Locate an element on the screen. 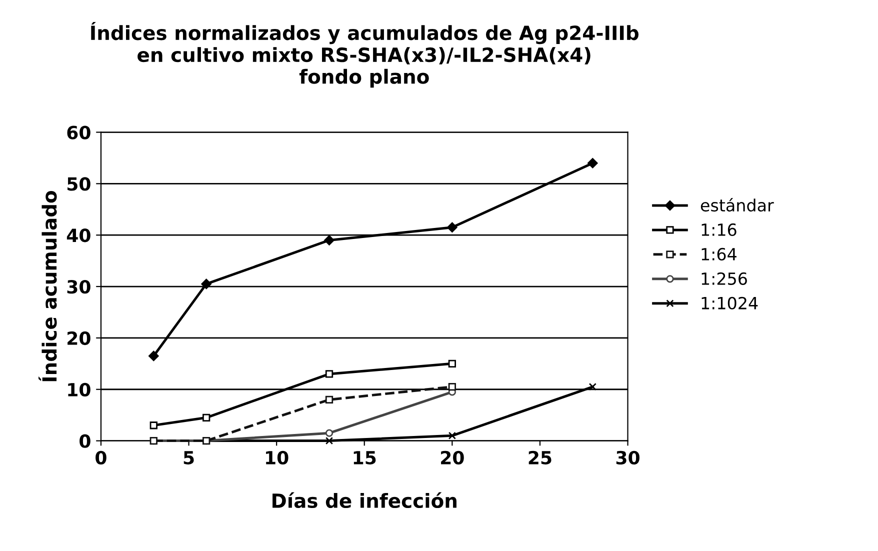  y-tick-label: 0 is located at coordinates (85, 441).